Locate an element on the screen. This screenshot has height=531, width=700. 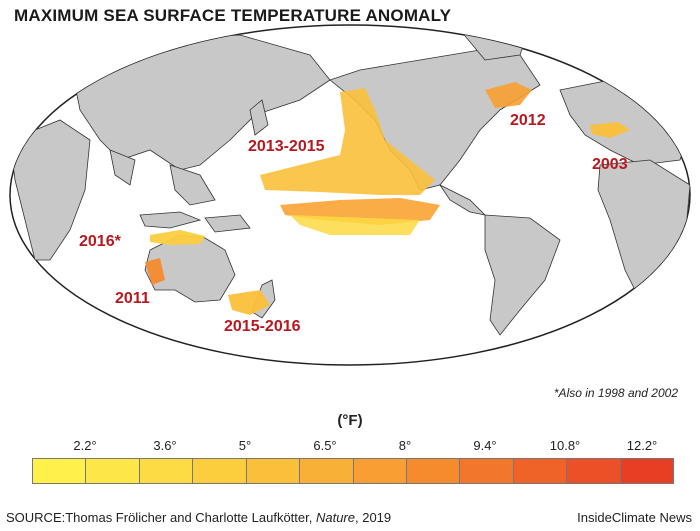
landmass-southeast-asia is located at coordinates (192, 185).